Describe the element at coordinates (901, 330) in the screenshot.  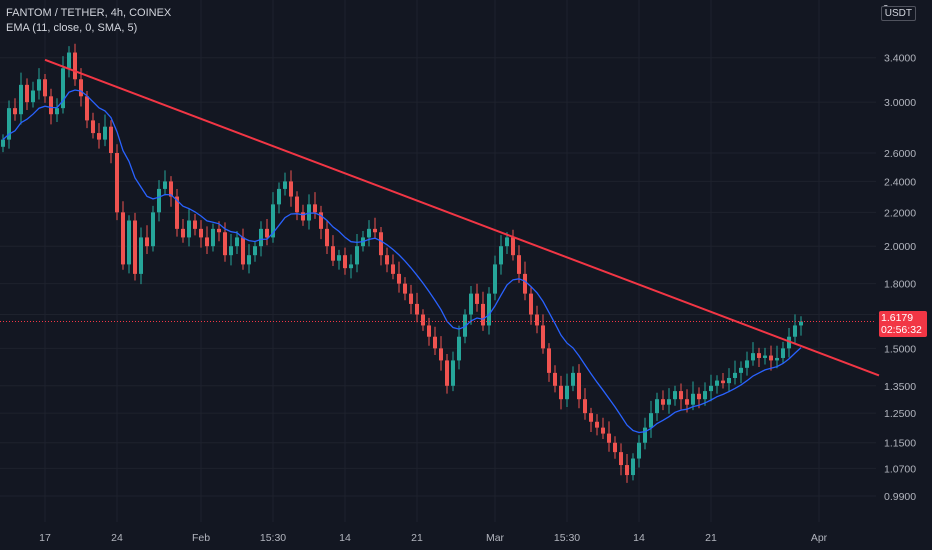
I see `bar-countdown: 02:56:32` at that location.